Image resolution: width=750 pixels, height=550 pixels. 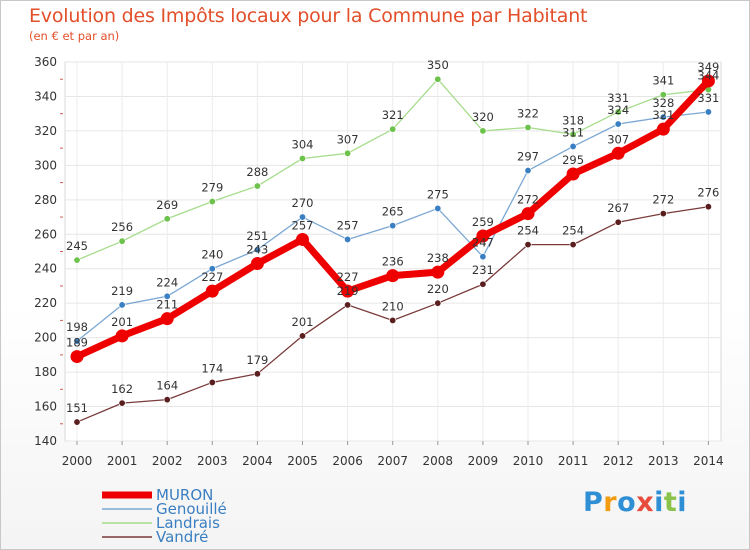 I want to click on data-label-landrais: 245, so click(x=77, y=246).